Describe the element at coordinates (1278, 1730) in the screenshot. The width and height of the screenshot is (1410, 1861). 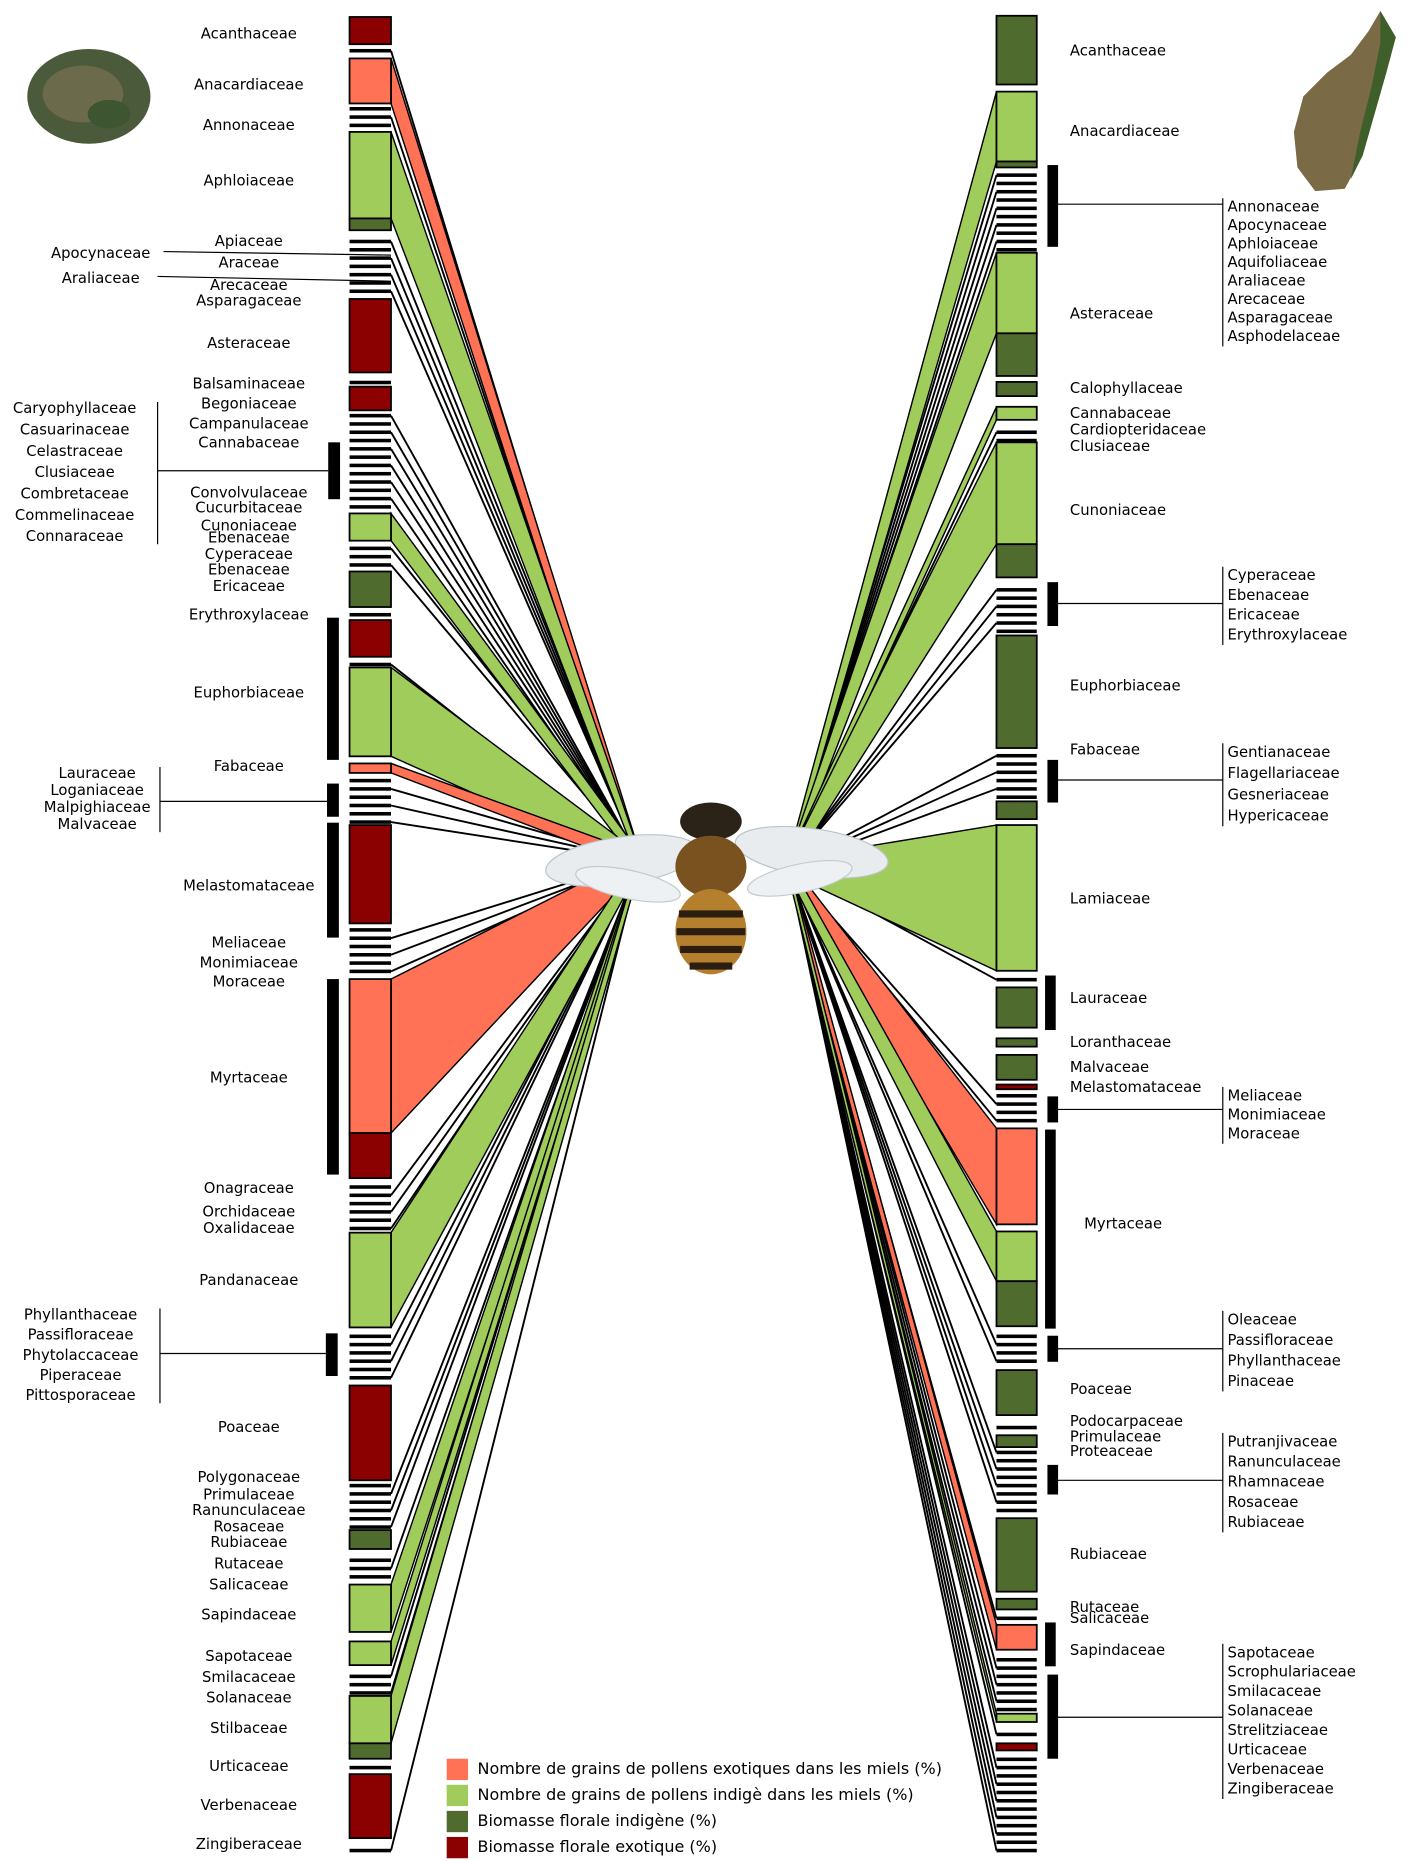
I see `right-group-label: Strelitziaceae` at that location.